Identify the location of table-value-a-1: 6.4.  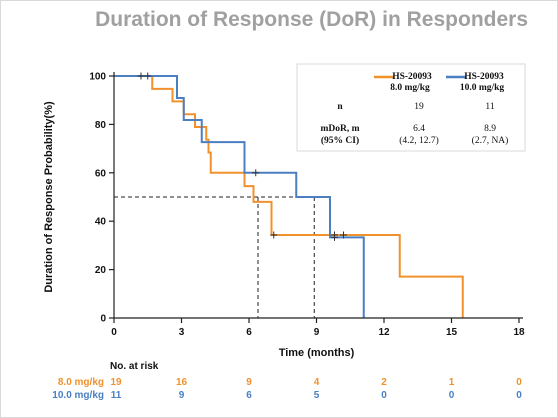
(419, 129).